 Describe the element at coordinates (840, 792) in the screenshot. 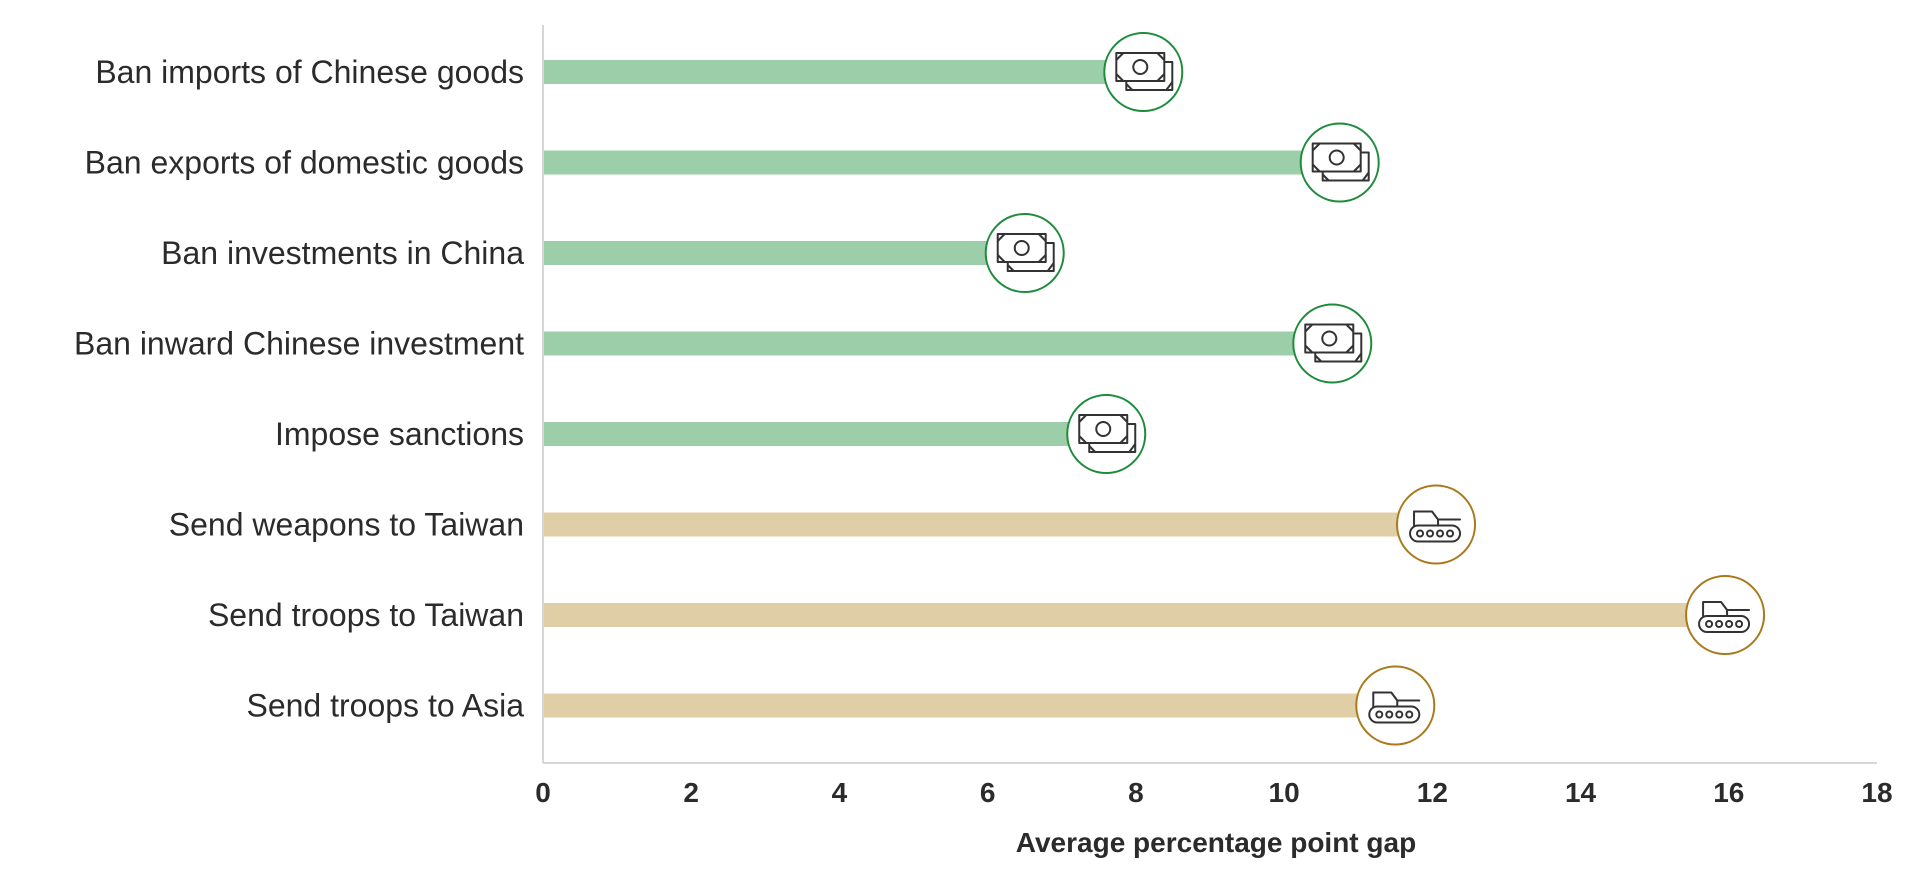

I see `x-tick-label: 4` at that location.